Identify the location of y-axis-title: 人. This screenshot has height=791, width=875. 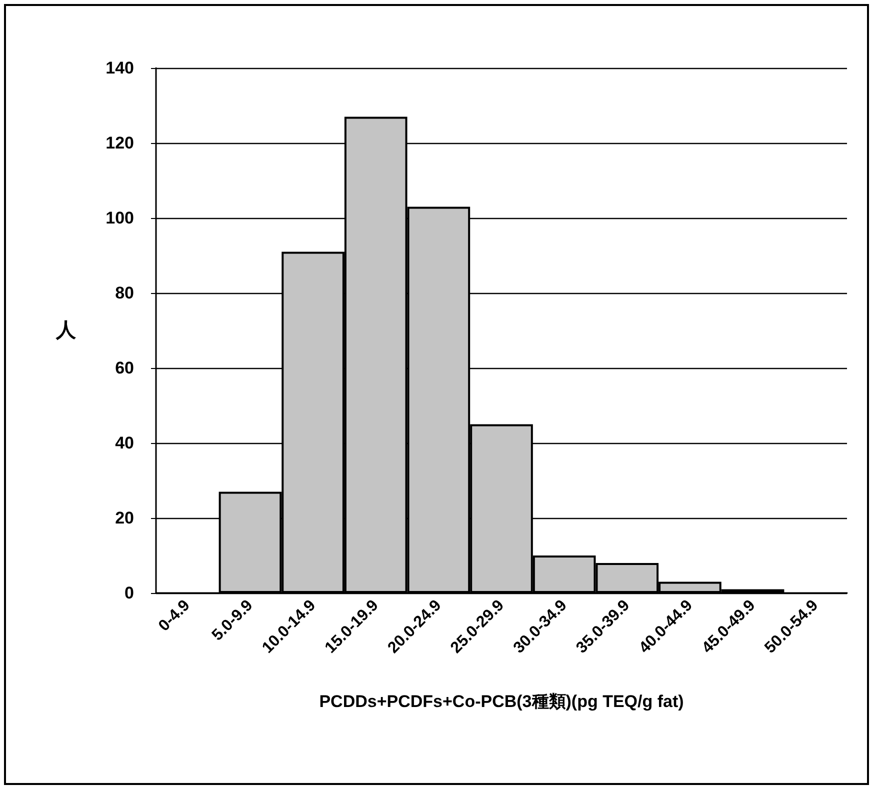
(66, 331).